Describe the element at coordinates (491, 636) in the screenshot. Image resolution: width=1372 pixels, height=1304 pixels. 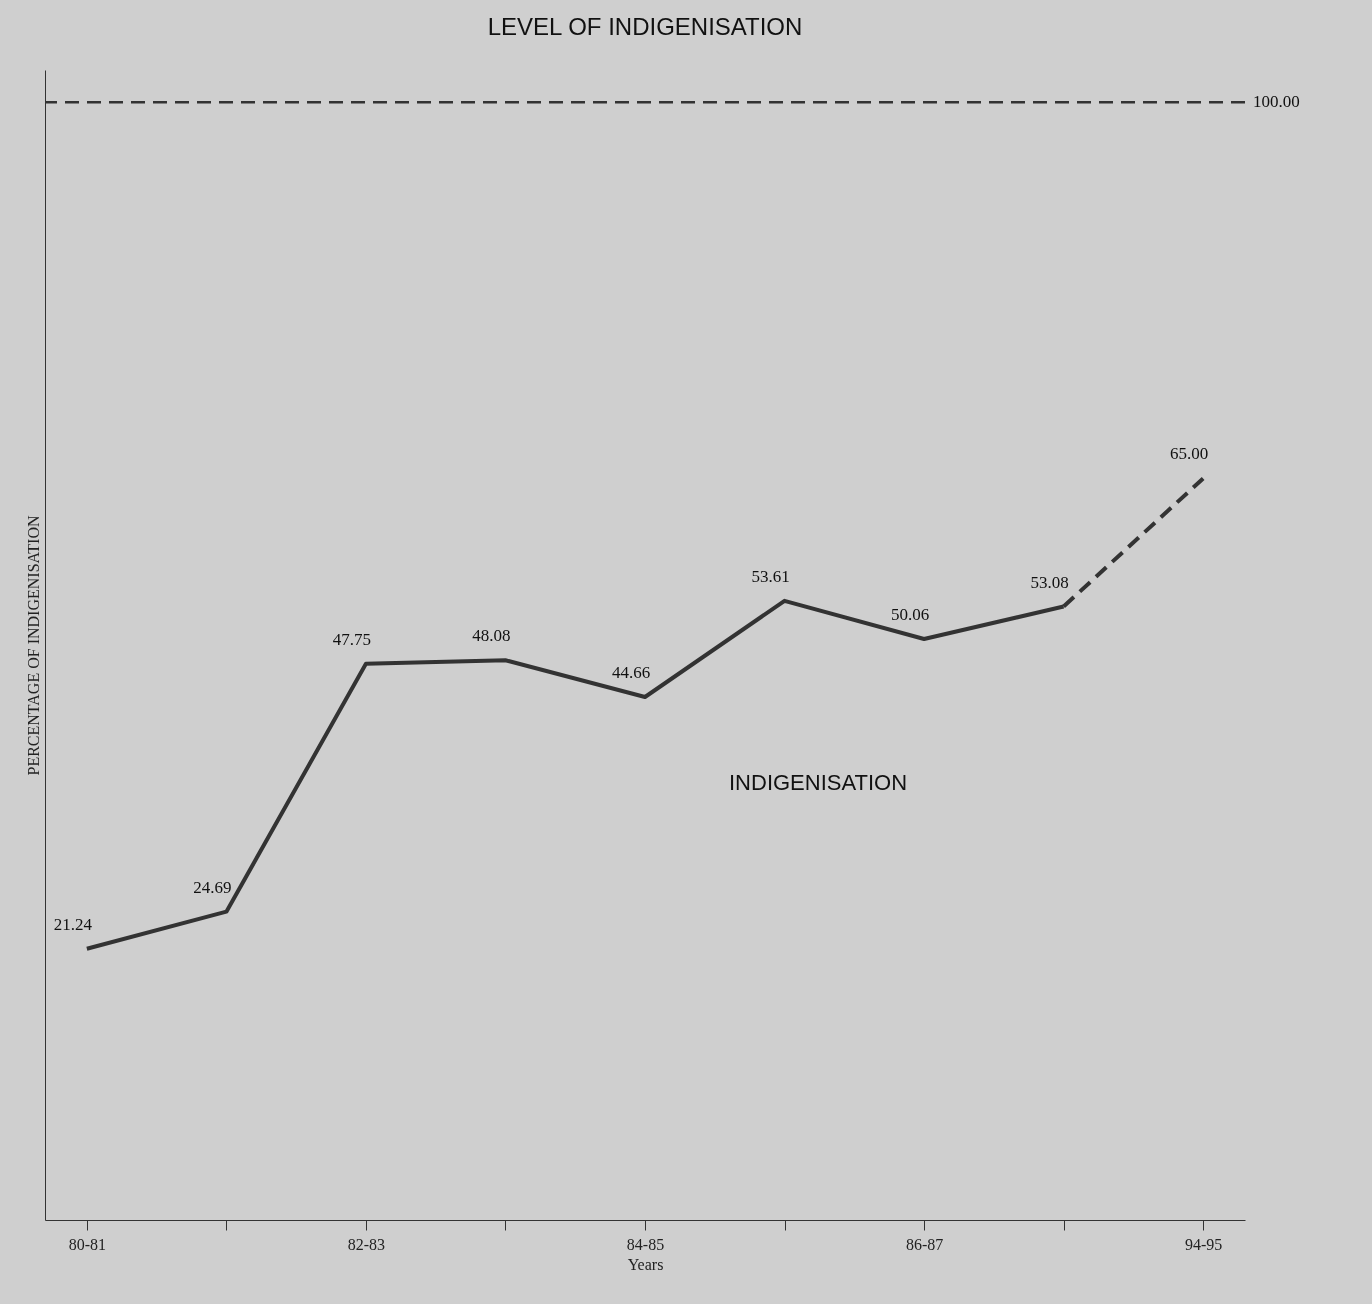
I see `data-label: 48.08` at that location.